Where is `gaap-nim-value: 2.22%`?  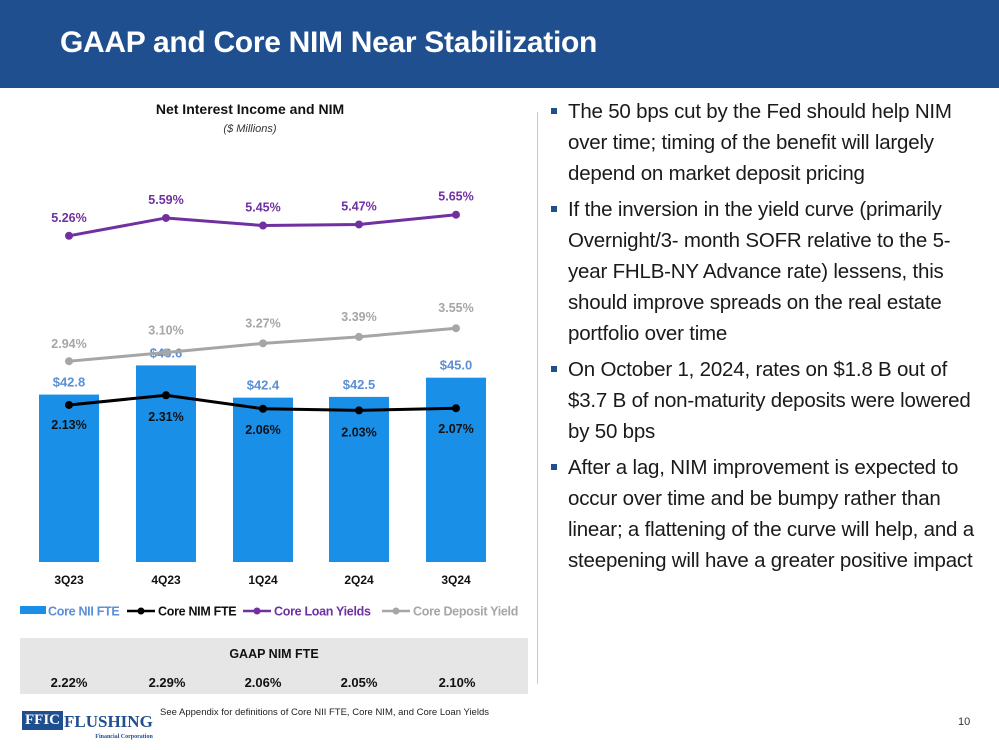 gaap-nim-value: 2.22% is located at coordinates (69, 682).